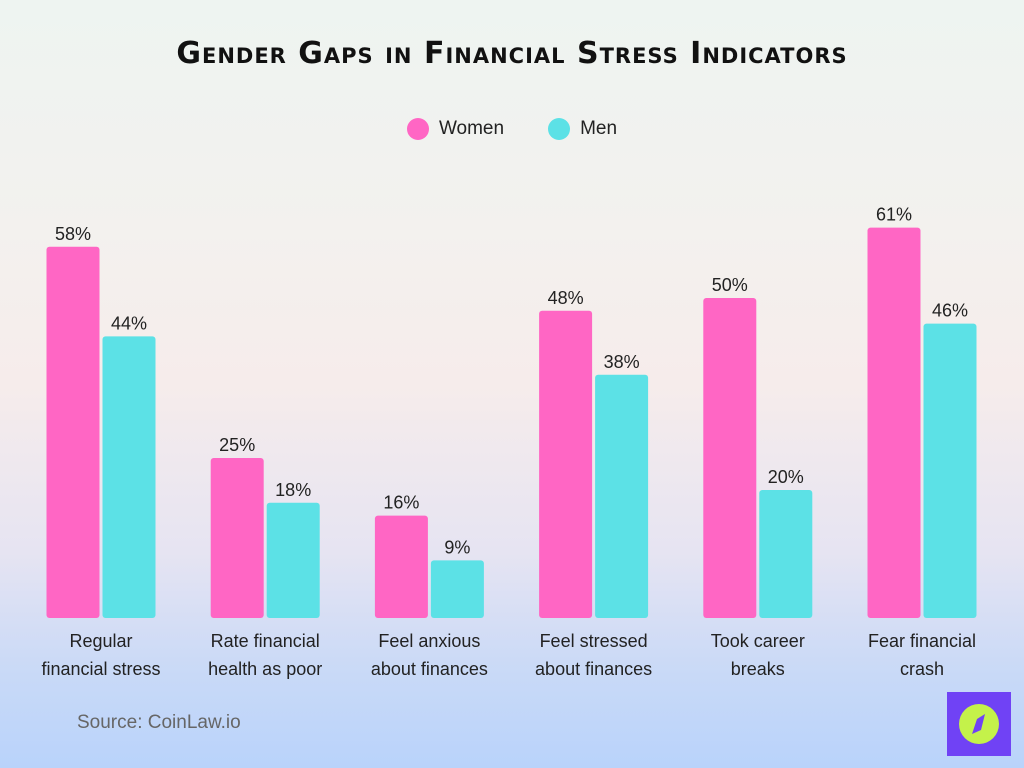 The image size is (1024, 768). I want to click on data-label: 25%, so click(237, 445).